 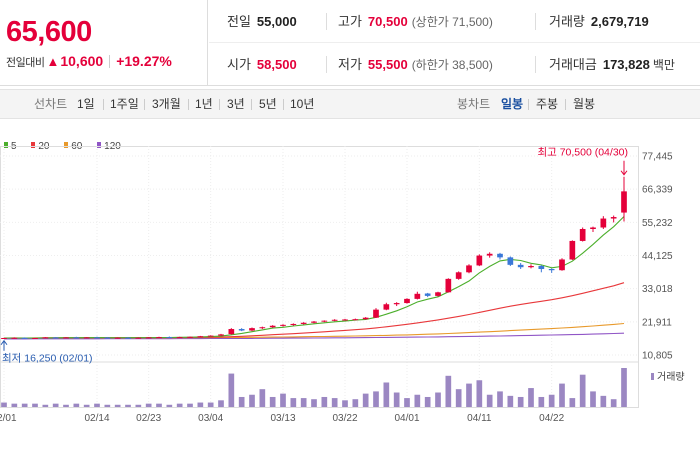 I want to click on tab-monthly: 월봉, so click(x=584, y=104).